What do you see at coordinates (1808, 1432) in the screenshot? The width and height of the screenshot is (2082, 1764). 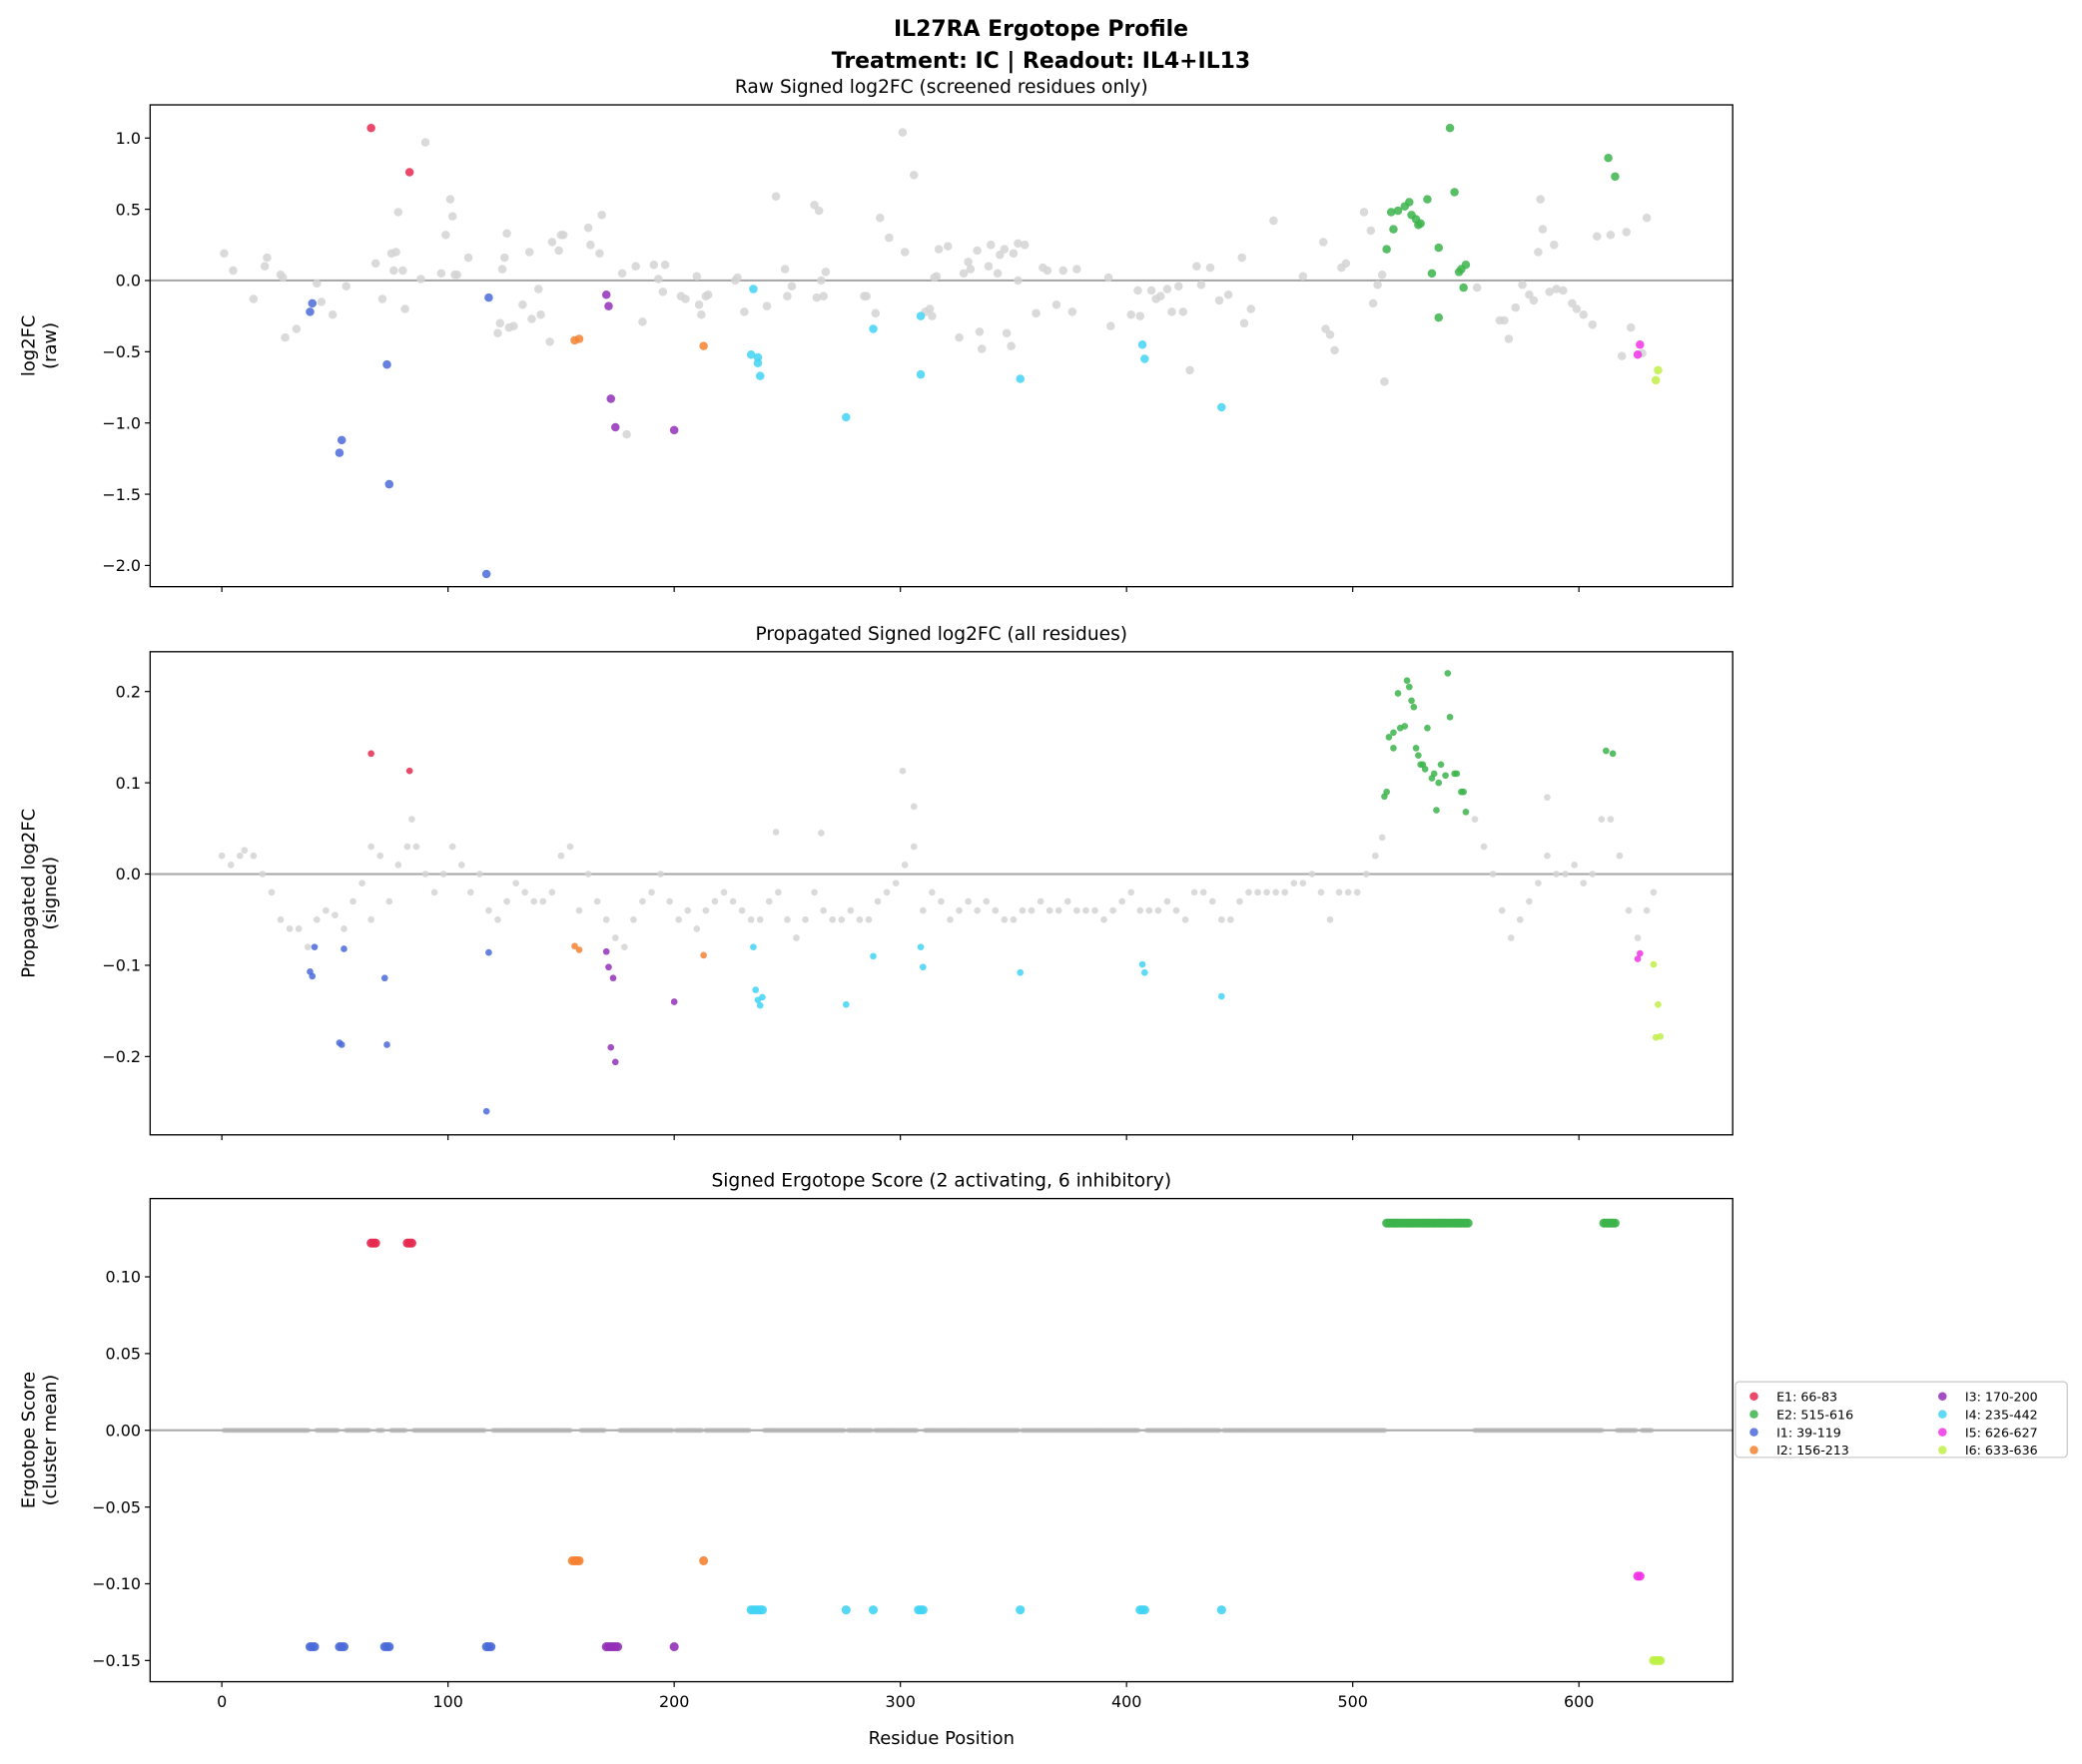 I see `legend-label-I1: I1: 39-119` at bounding box center [1808, 1432].